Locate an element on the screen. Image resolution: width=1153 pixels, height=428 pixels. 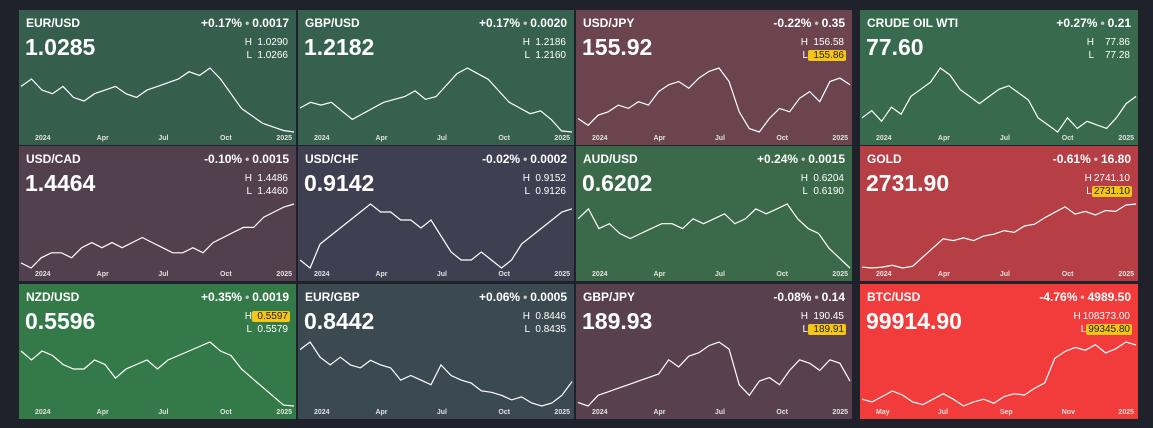
low-value: 1.0266 is located at coordinates (272, 55).